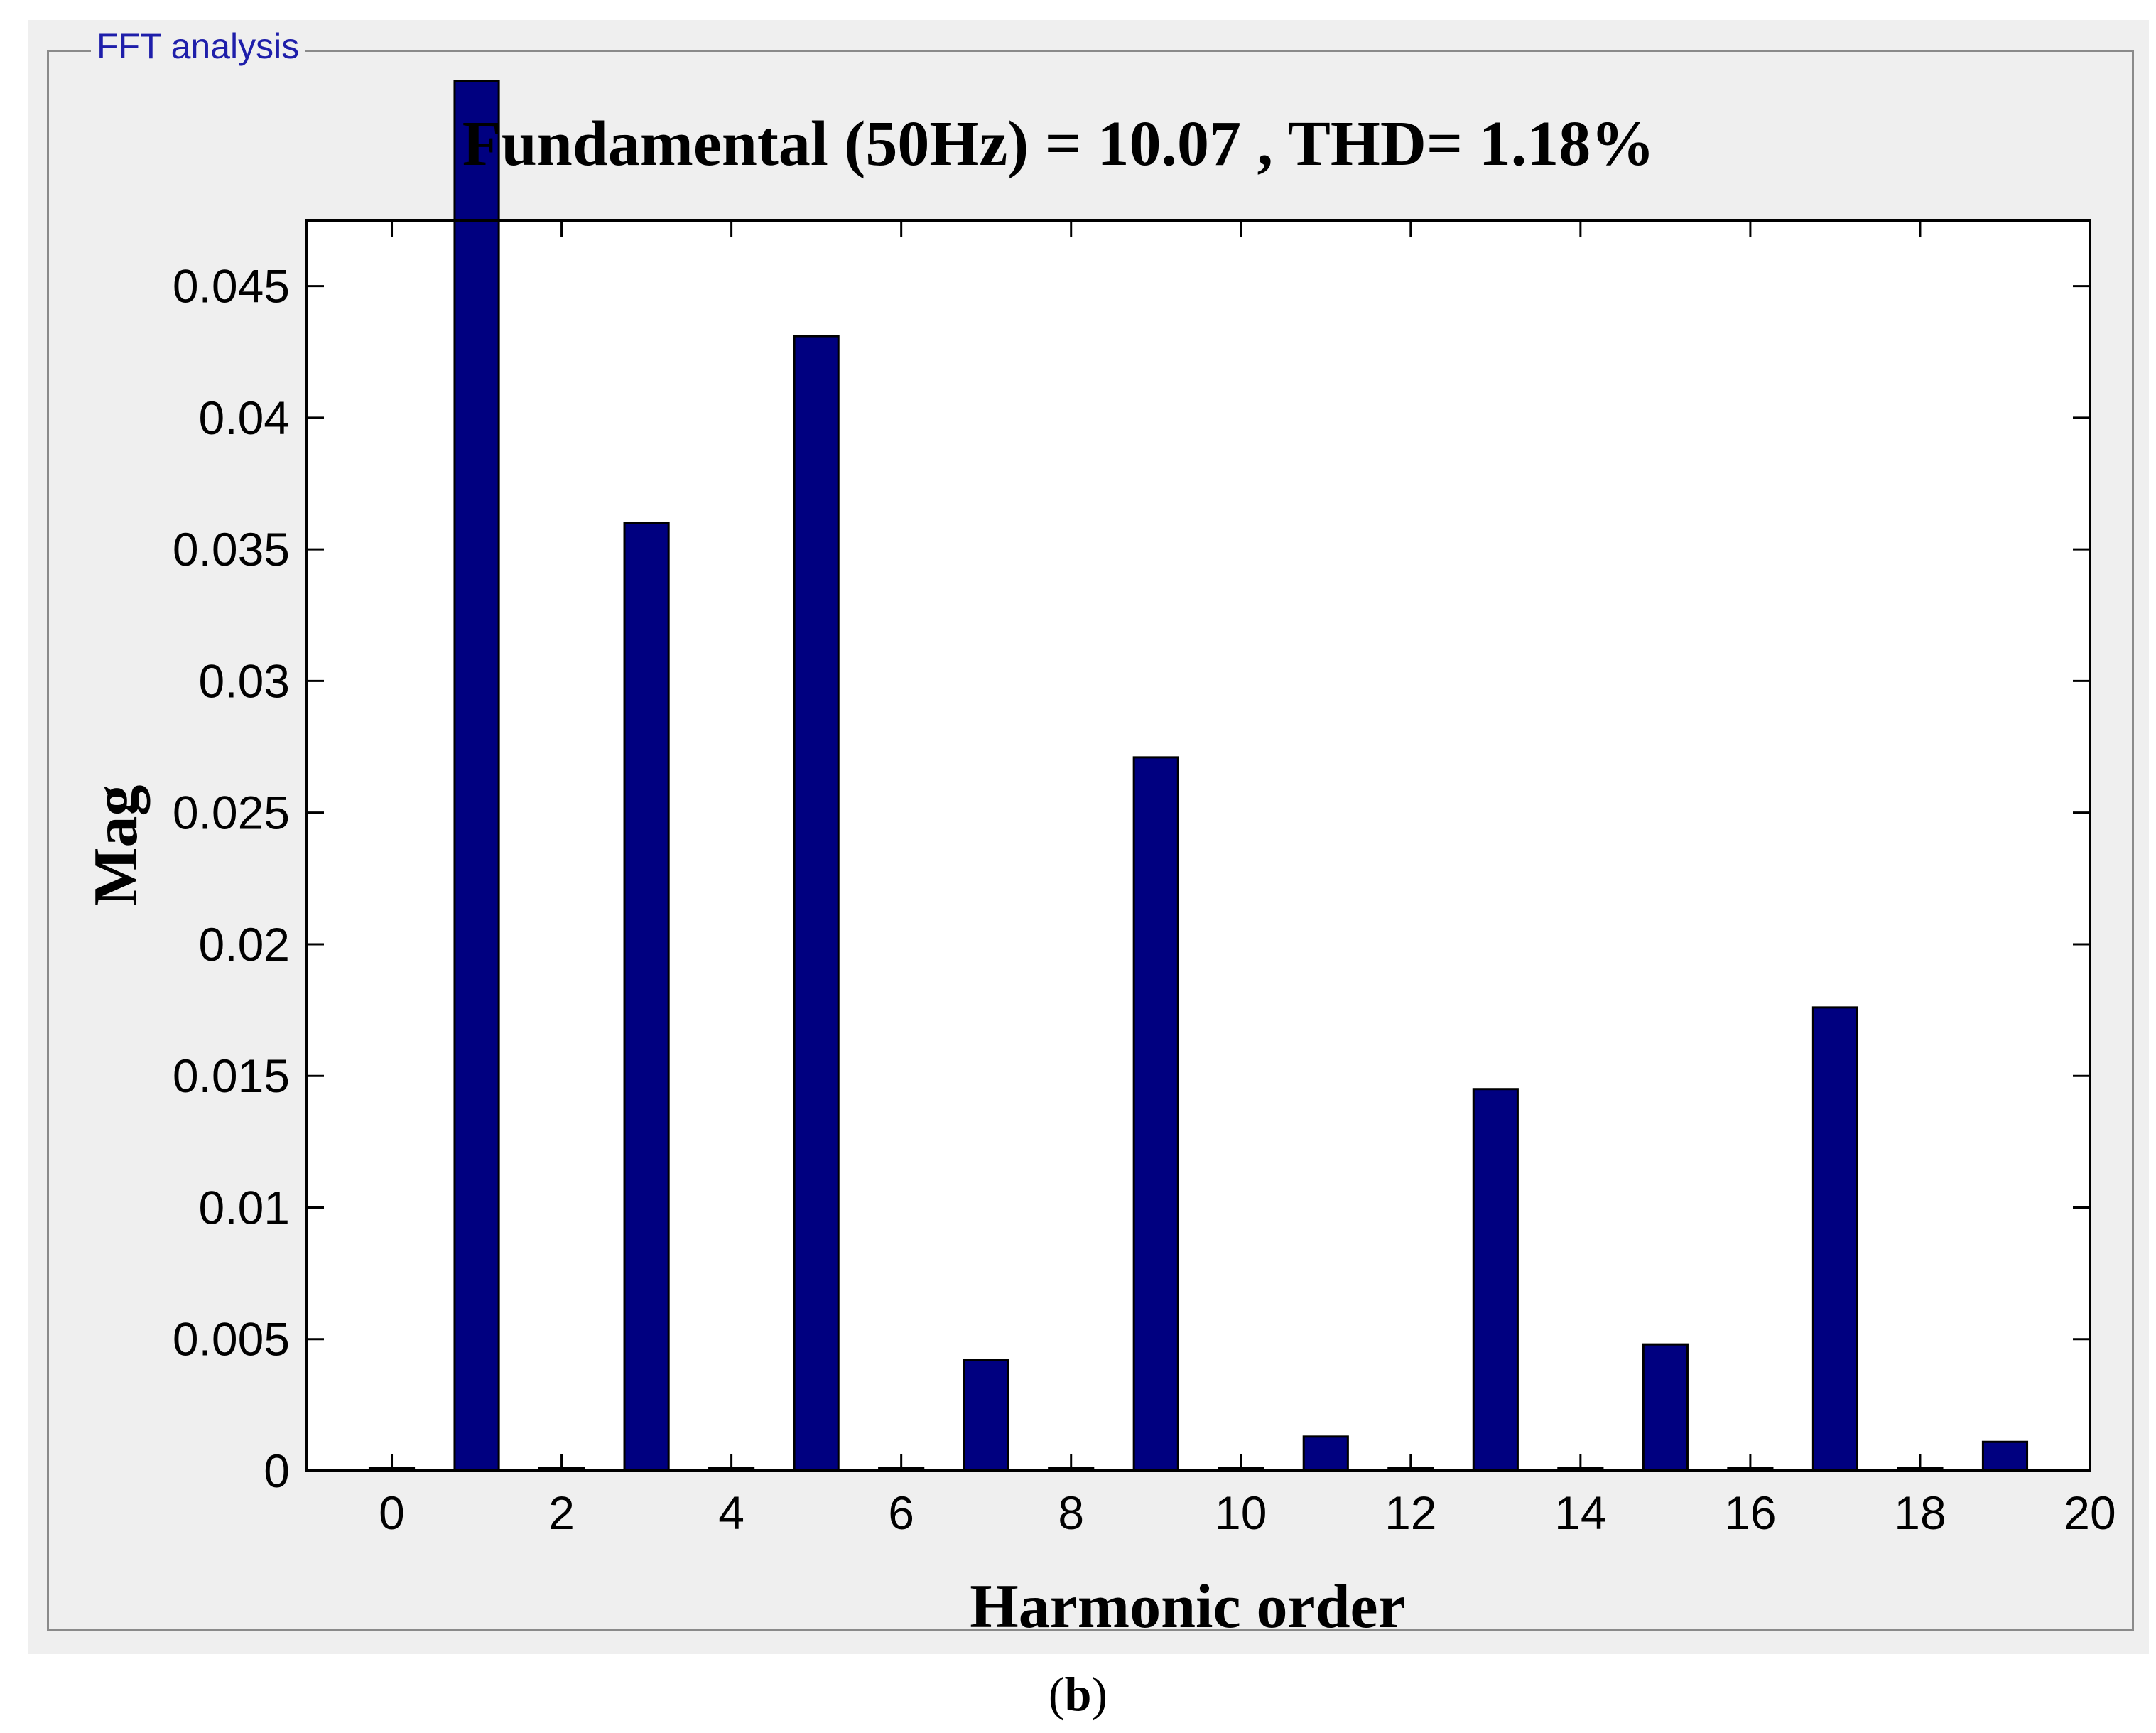  I want to click on fft-analysis-group-title: FFT analysis, so click(198, 46).